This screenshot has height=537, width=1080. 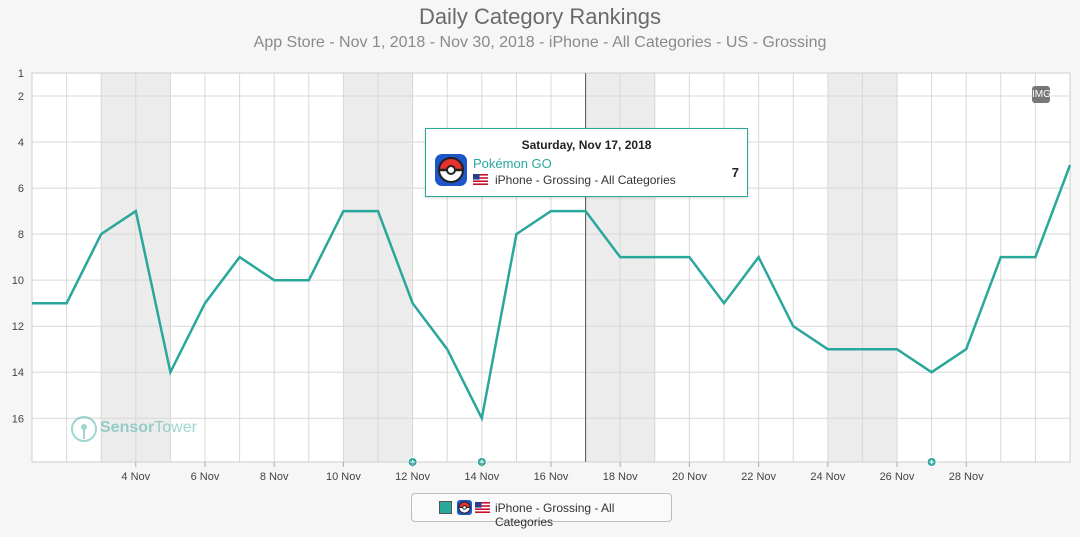 I want to click on legend-label: iPhone - Grossing - All Categories, so click(x=555, y=515).